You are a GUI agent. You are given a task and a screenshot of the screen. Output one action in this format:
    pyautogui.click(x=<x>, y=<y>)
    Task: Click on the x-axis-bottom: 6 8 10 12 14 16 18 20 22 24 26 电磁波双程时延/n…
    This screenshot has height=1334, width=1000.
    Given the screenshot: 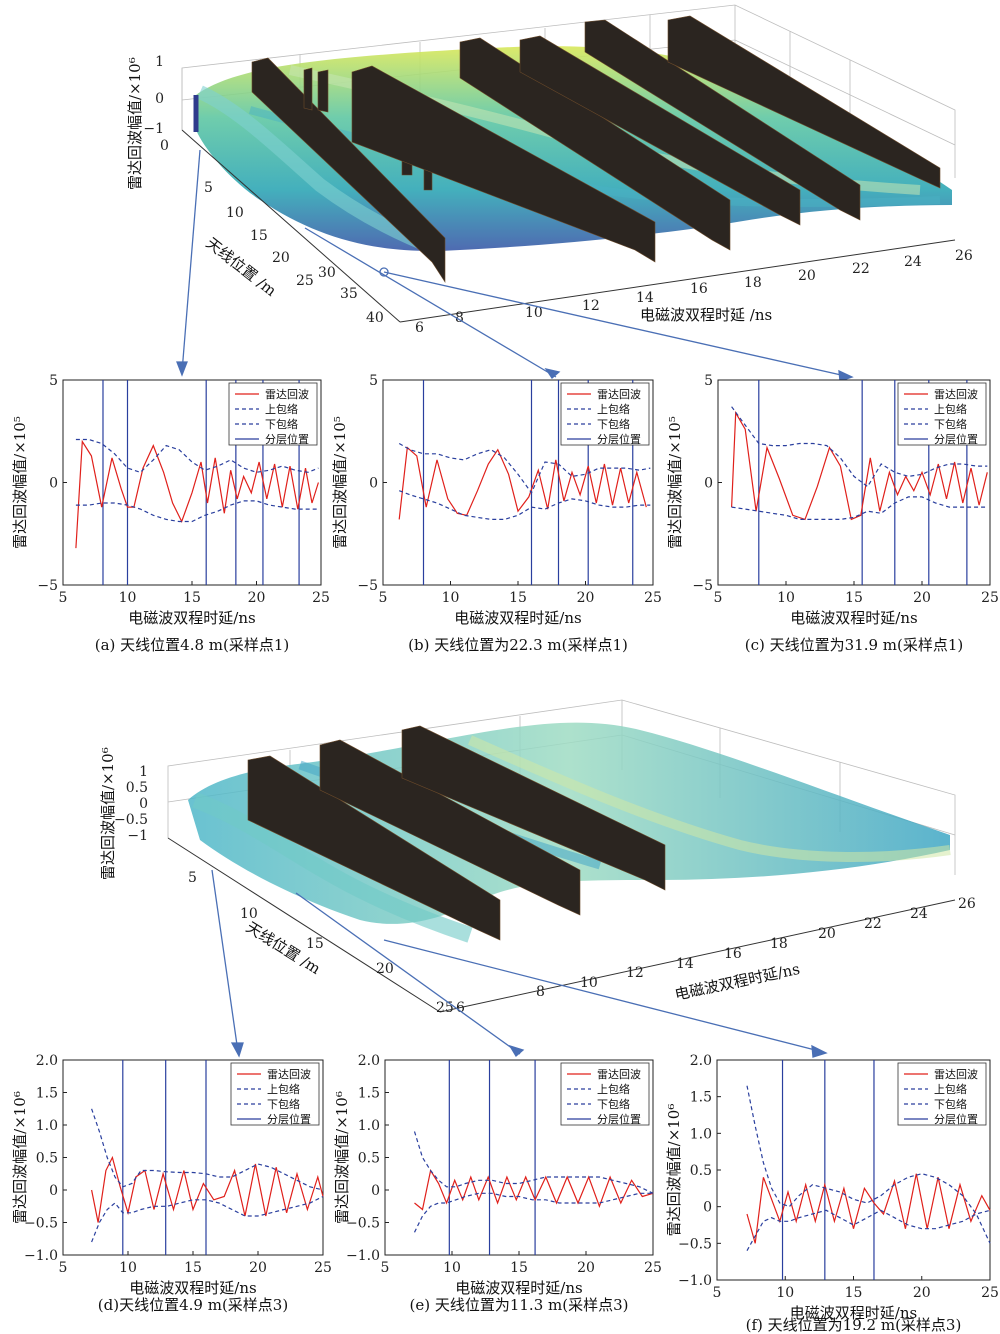 What is the action you would take?
    pyautogui.click(x=707, y=956)
    